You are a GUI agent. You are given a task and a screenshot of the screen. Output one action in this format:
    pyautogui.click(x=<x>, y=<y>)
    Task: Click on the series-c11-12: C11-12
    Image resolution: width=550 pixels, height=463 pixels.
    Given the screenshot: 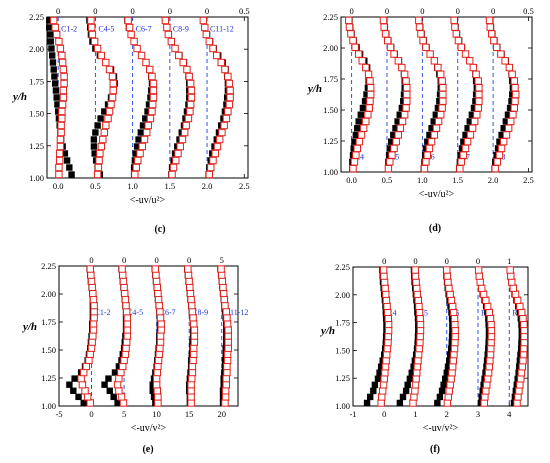 What is the action you would take?
    pyautogui.click(x=216, y=97)
    